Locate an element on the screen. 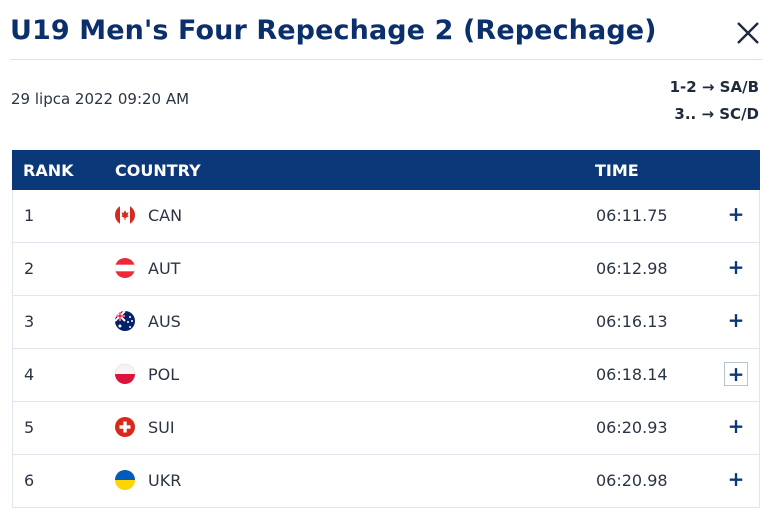 The width and height of the screenshot is (767, 517). progression-rule: 3.. → SC/D is located at coordinates (716, 114).